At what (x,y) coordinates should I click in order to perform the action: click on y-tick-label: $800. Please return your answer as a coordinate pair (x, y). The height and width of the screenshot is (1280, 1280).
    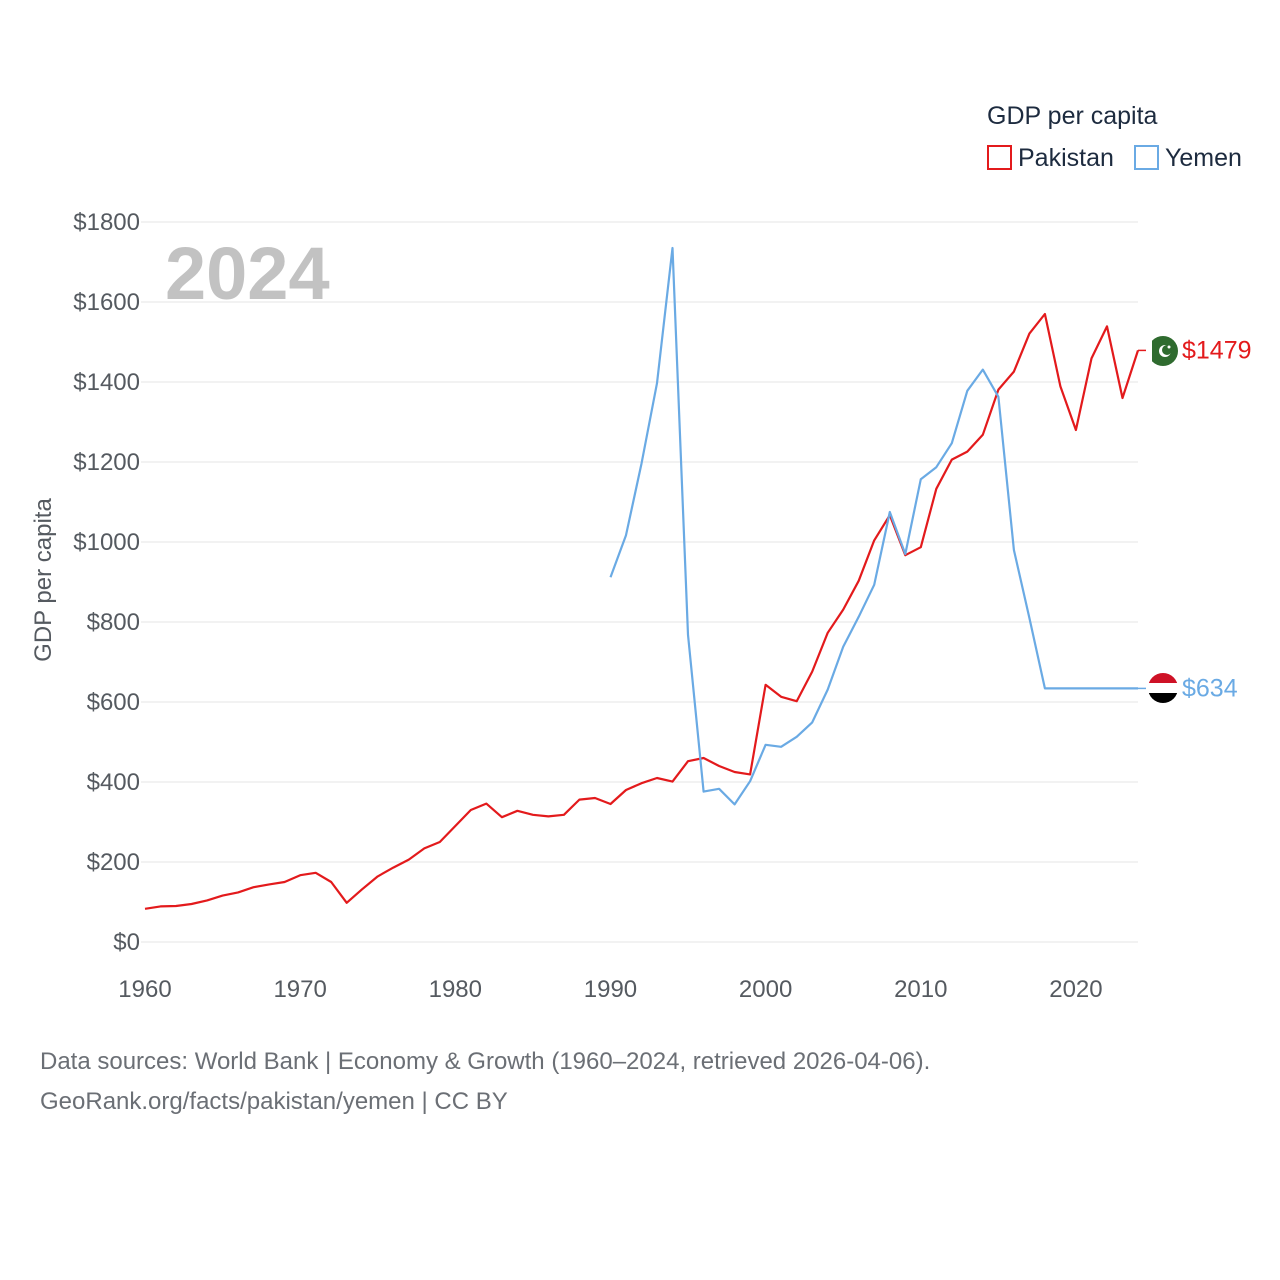
    Looking at the image, I should click on (113, 622).